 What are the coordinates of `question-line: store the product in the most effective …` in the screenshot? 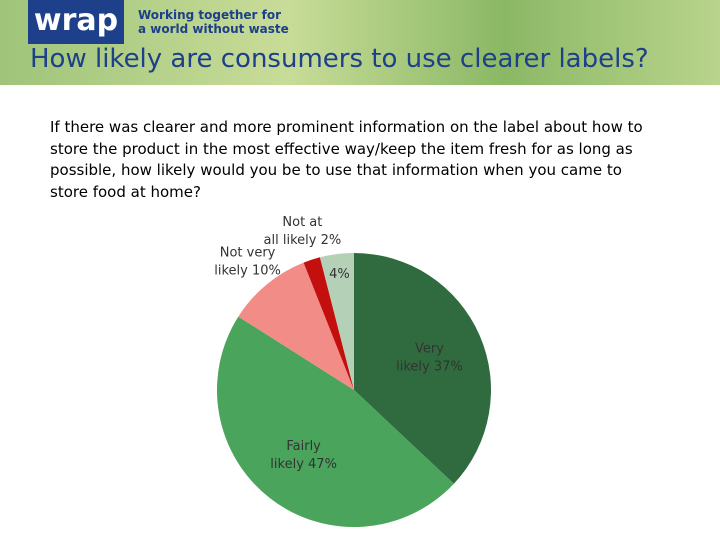 It's located at (341, 148).